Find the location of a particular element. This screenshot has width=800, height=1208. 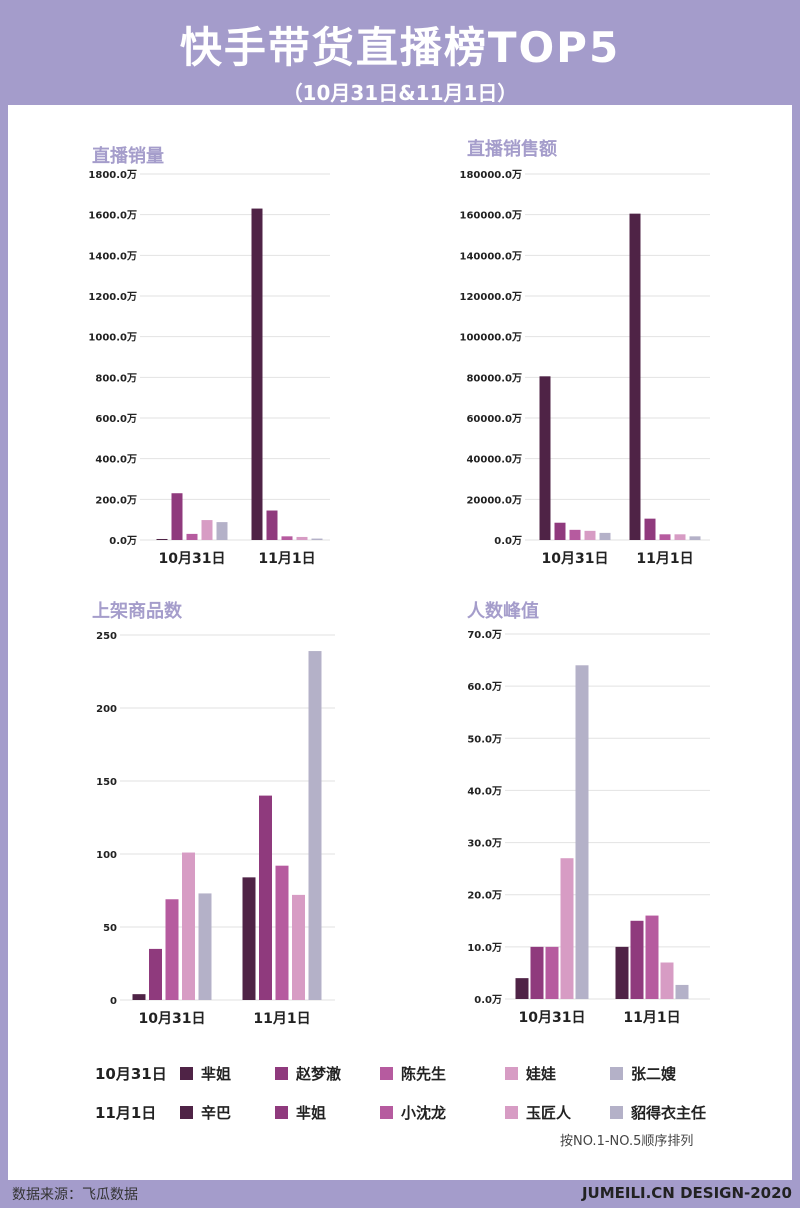

page-subtitle: （10月31日&11月1日） is located at coordinates (400, 93).